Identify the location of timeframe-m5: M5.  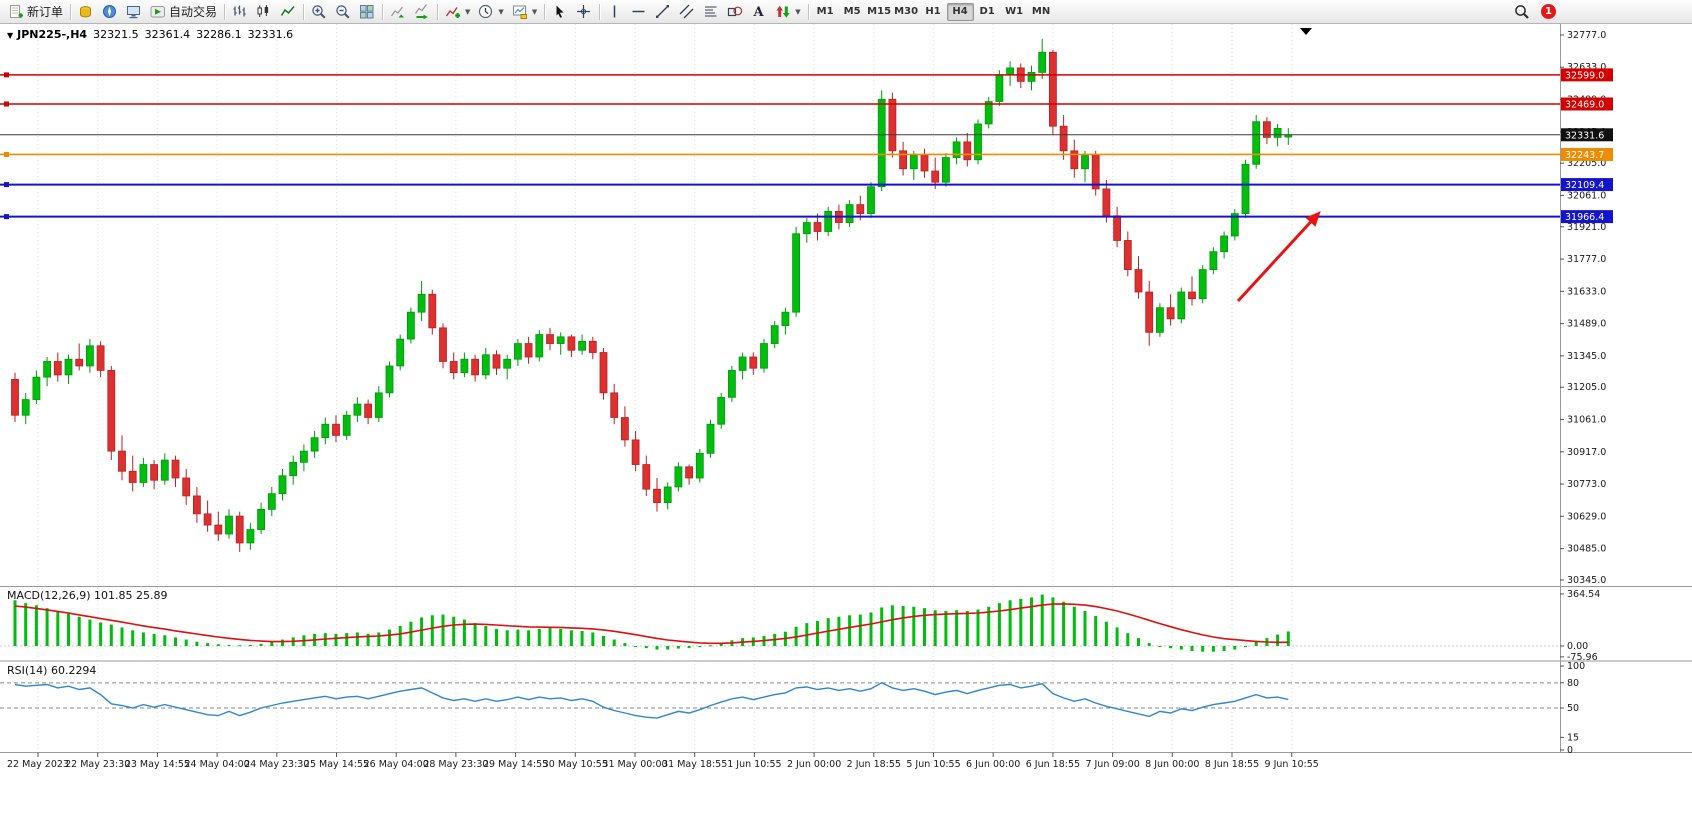
(852, 12).